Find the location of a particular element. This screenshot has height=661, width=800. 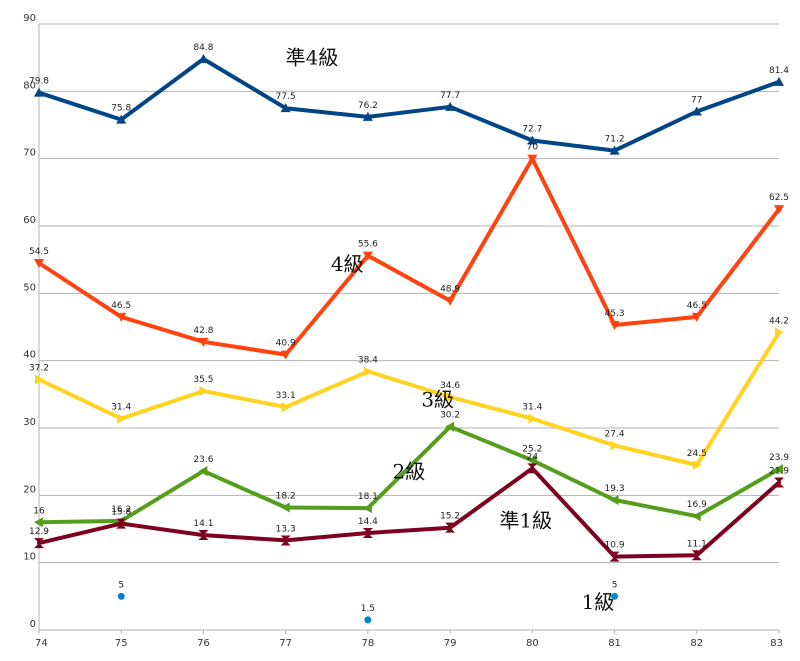

series-2-data-label-78: 55.6 is located at coordinates (368, 245).